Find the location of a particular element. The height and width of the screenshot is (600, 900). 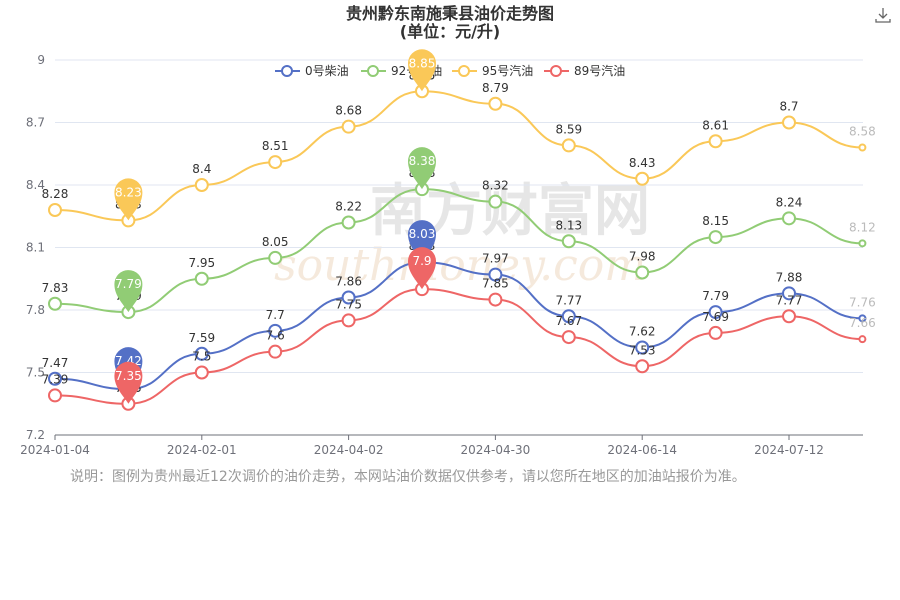

download-icon is located at coordinates (883, 15).